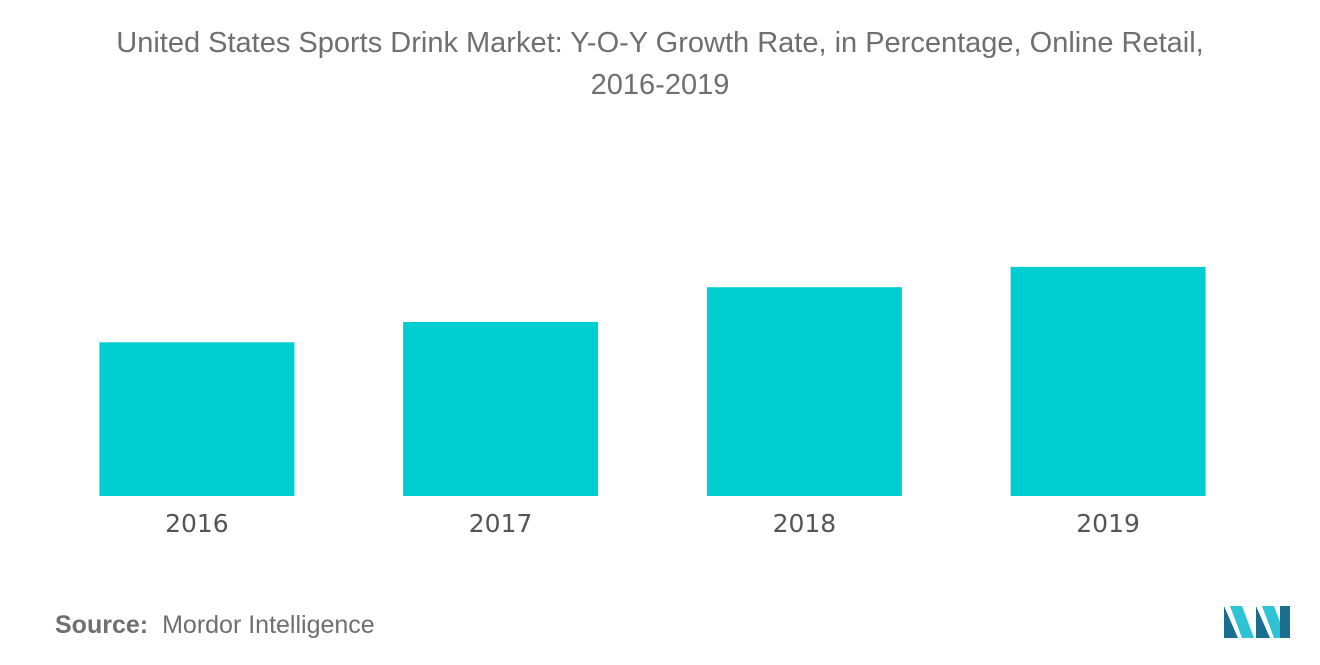 The image size is (1320, 665). I want to click on bar-2017, so click(501, 409).